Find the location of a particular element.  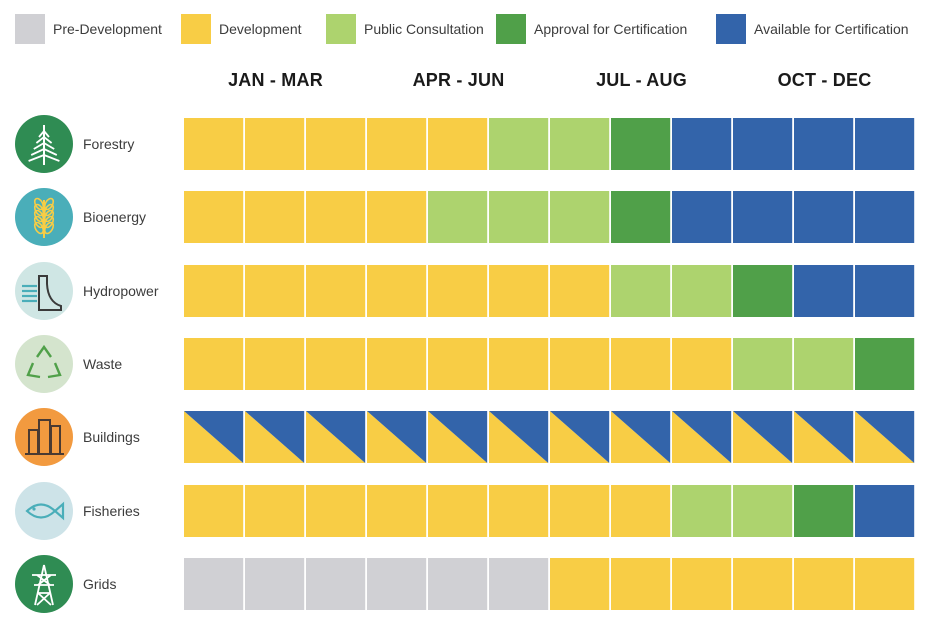

sector-label: Grids is located at coordinates (100, 584).